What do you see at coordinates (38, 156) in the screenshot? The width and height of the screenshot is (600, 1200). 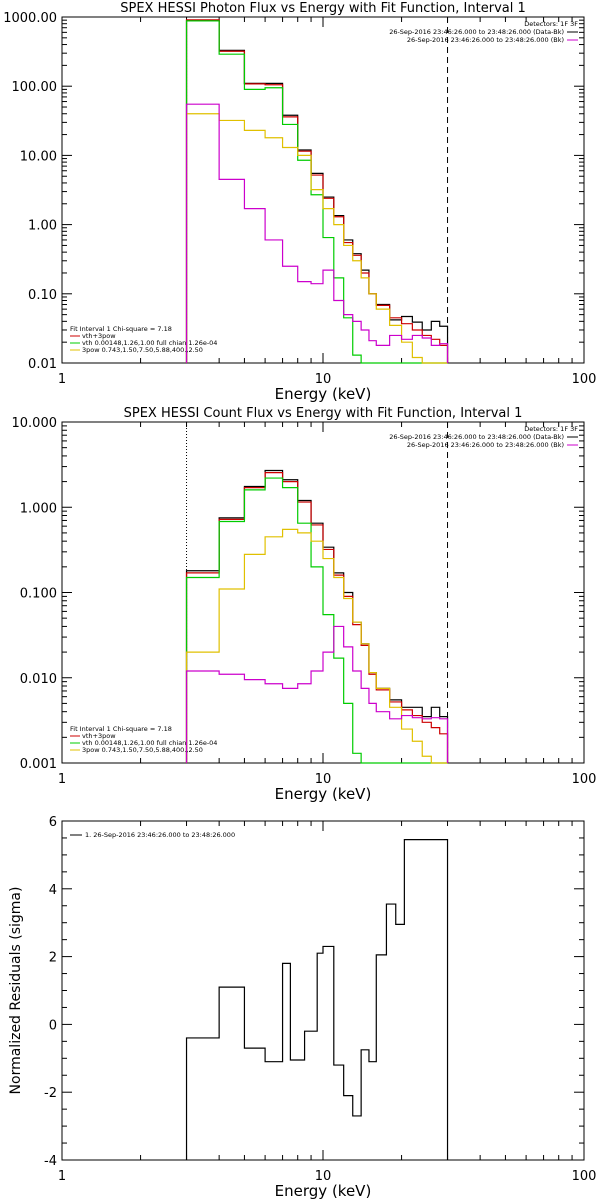 I see `y-tick-label: 10.00` at bounding box center [38, 156].